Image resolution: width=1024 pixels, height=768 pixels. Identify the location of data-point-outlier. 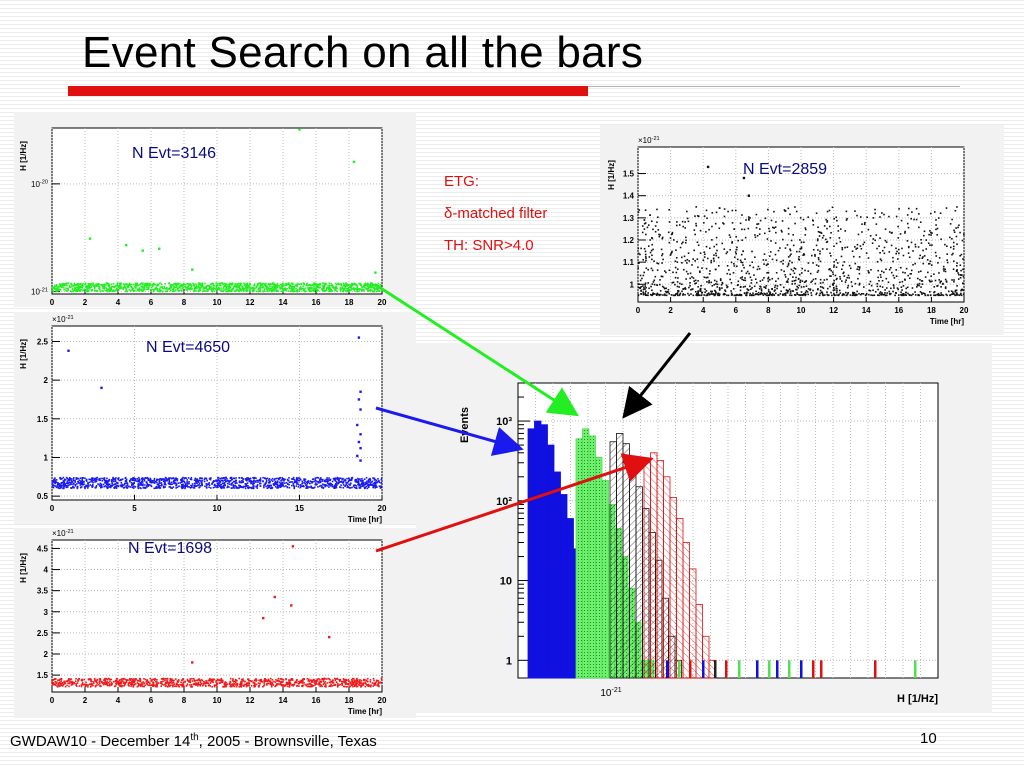
(142, 250).